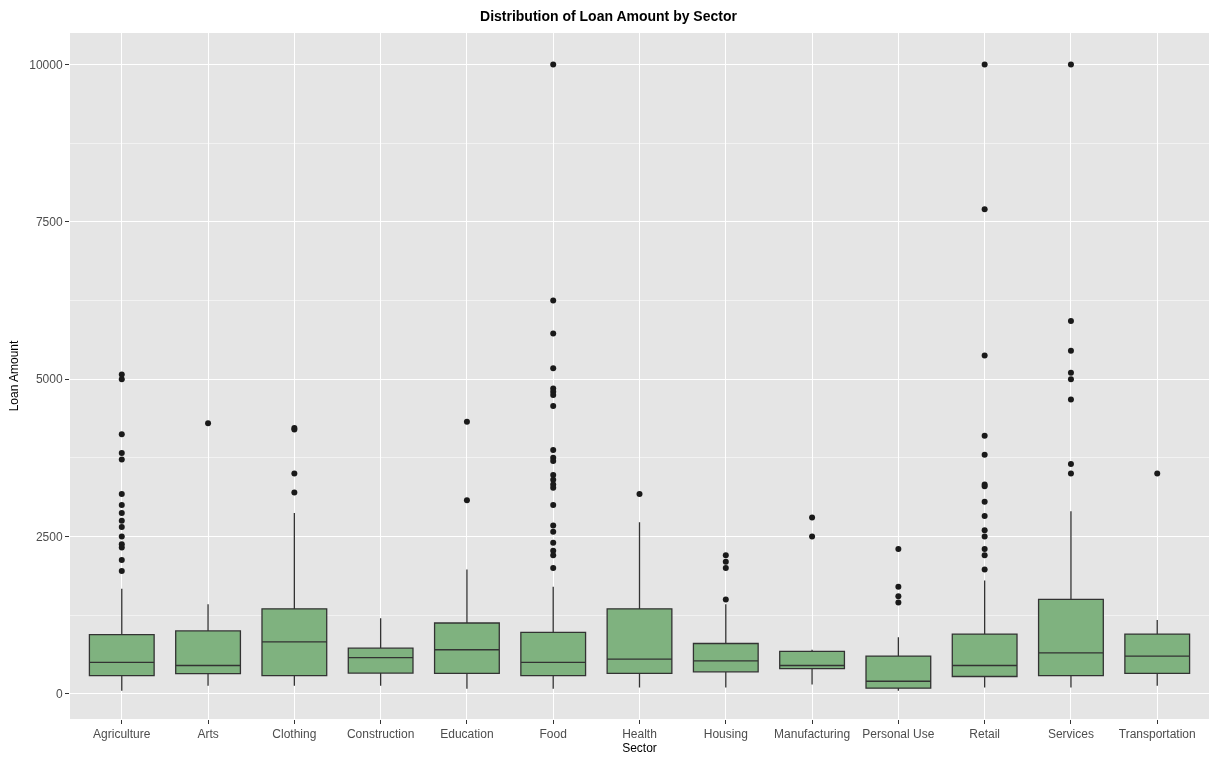  What do you see at coordinates (725, 734) in the screenshot?
I see `x-tick-label: Housing` at bounding box center [725, 734].